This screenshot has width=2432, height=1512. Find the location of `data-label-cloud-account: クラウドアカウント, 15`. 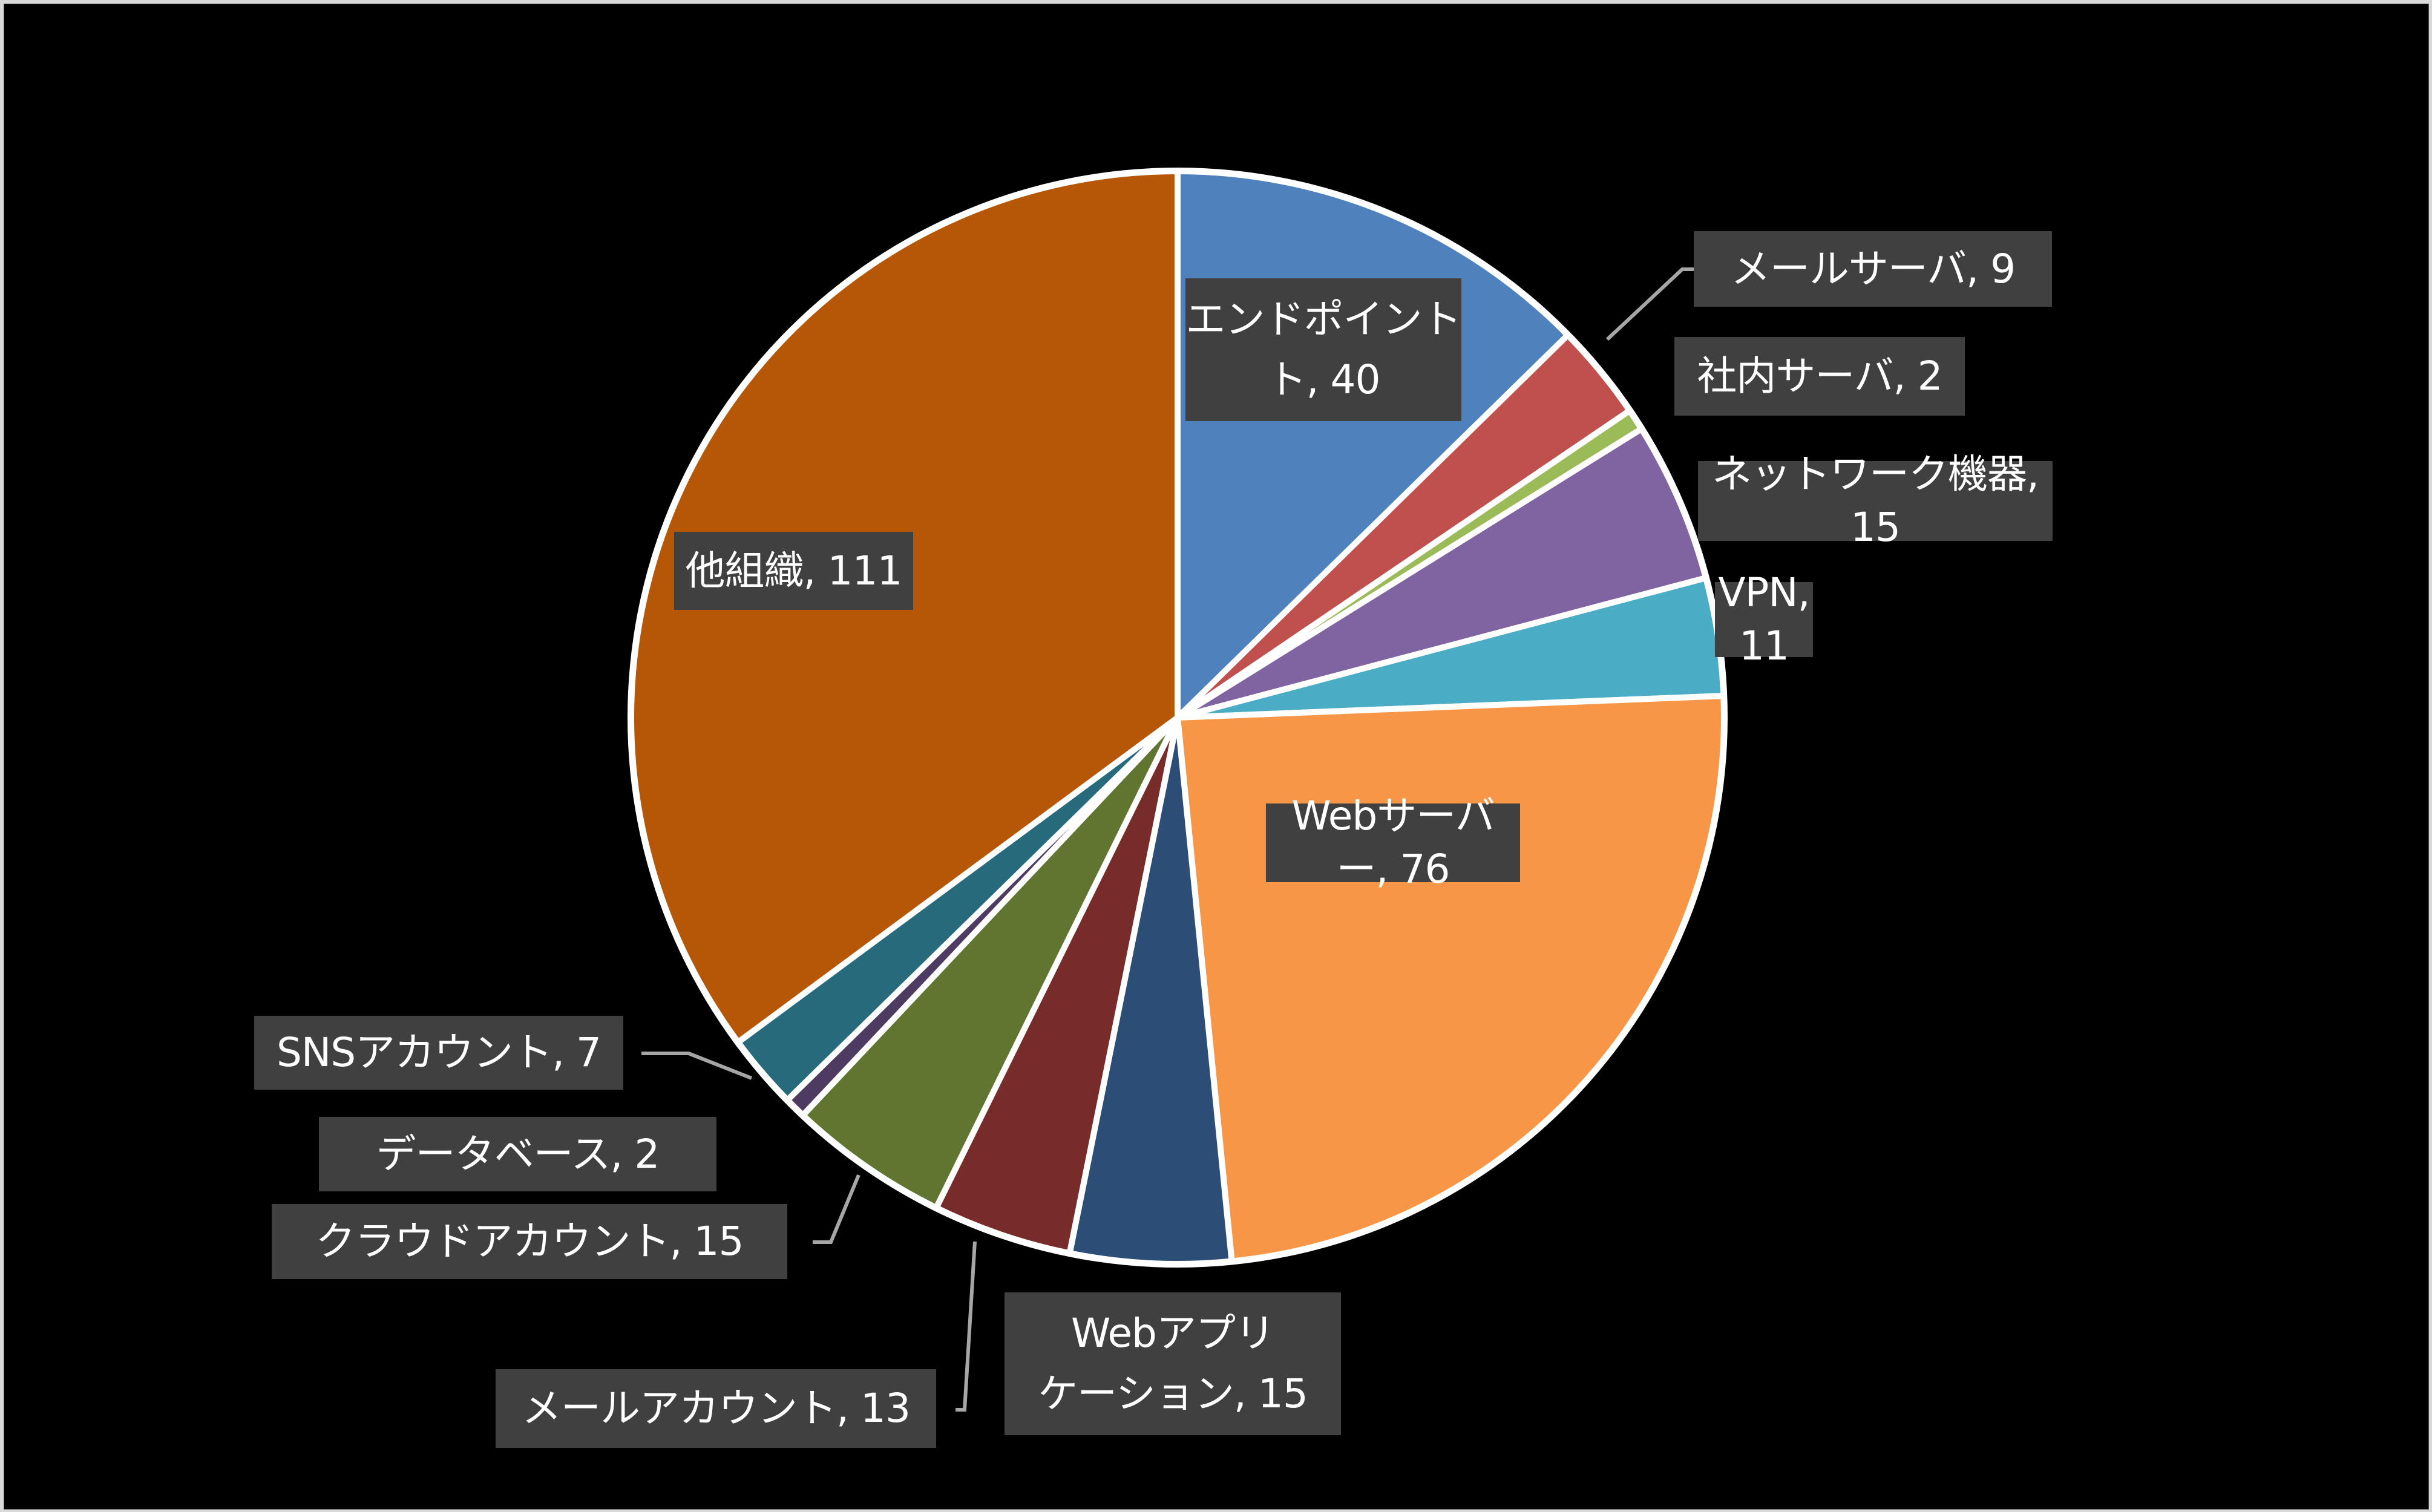

data-label-cloud-account: クラウドアカウント, 15 is located at coordinates (529, 1241).